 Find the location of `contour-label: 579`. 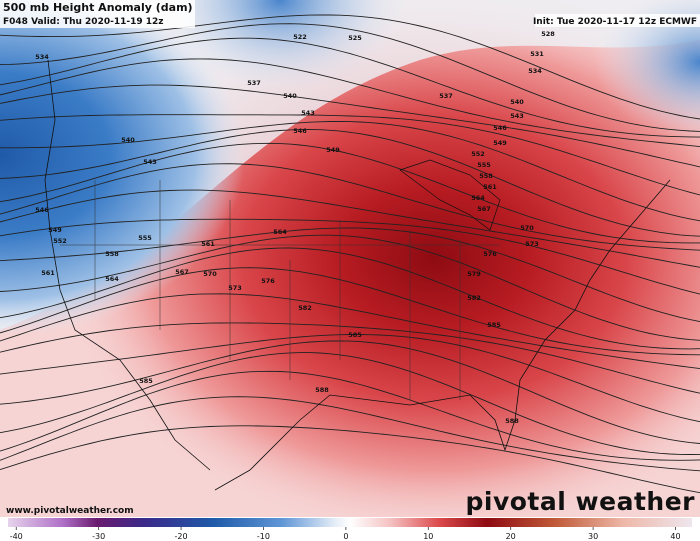

contour-label: 579 is located at coordinates (474, 274).